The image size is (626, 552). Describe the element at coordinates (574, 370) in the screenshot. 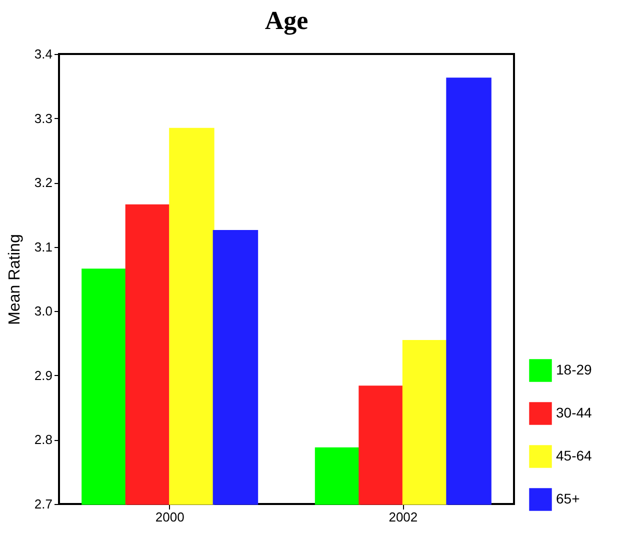

I see `legend-label: 18-29` at that location.